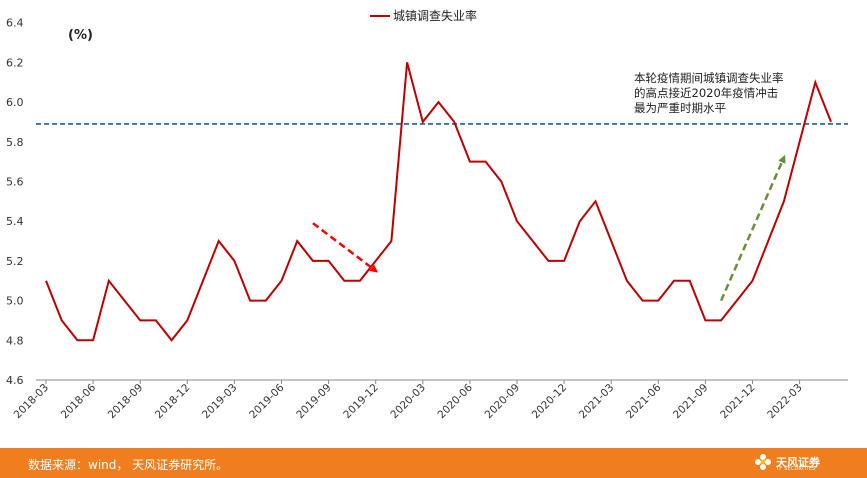 This screenshot has height=478, width=867. Describe the element at coordinates (15, 23) in the screenshot. I see `y-tick-label: 6.4` at that location.